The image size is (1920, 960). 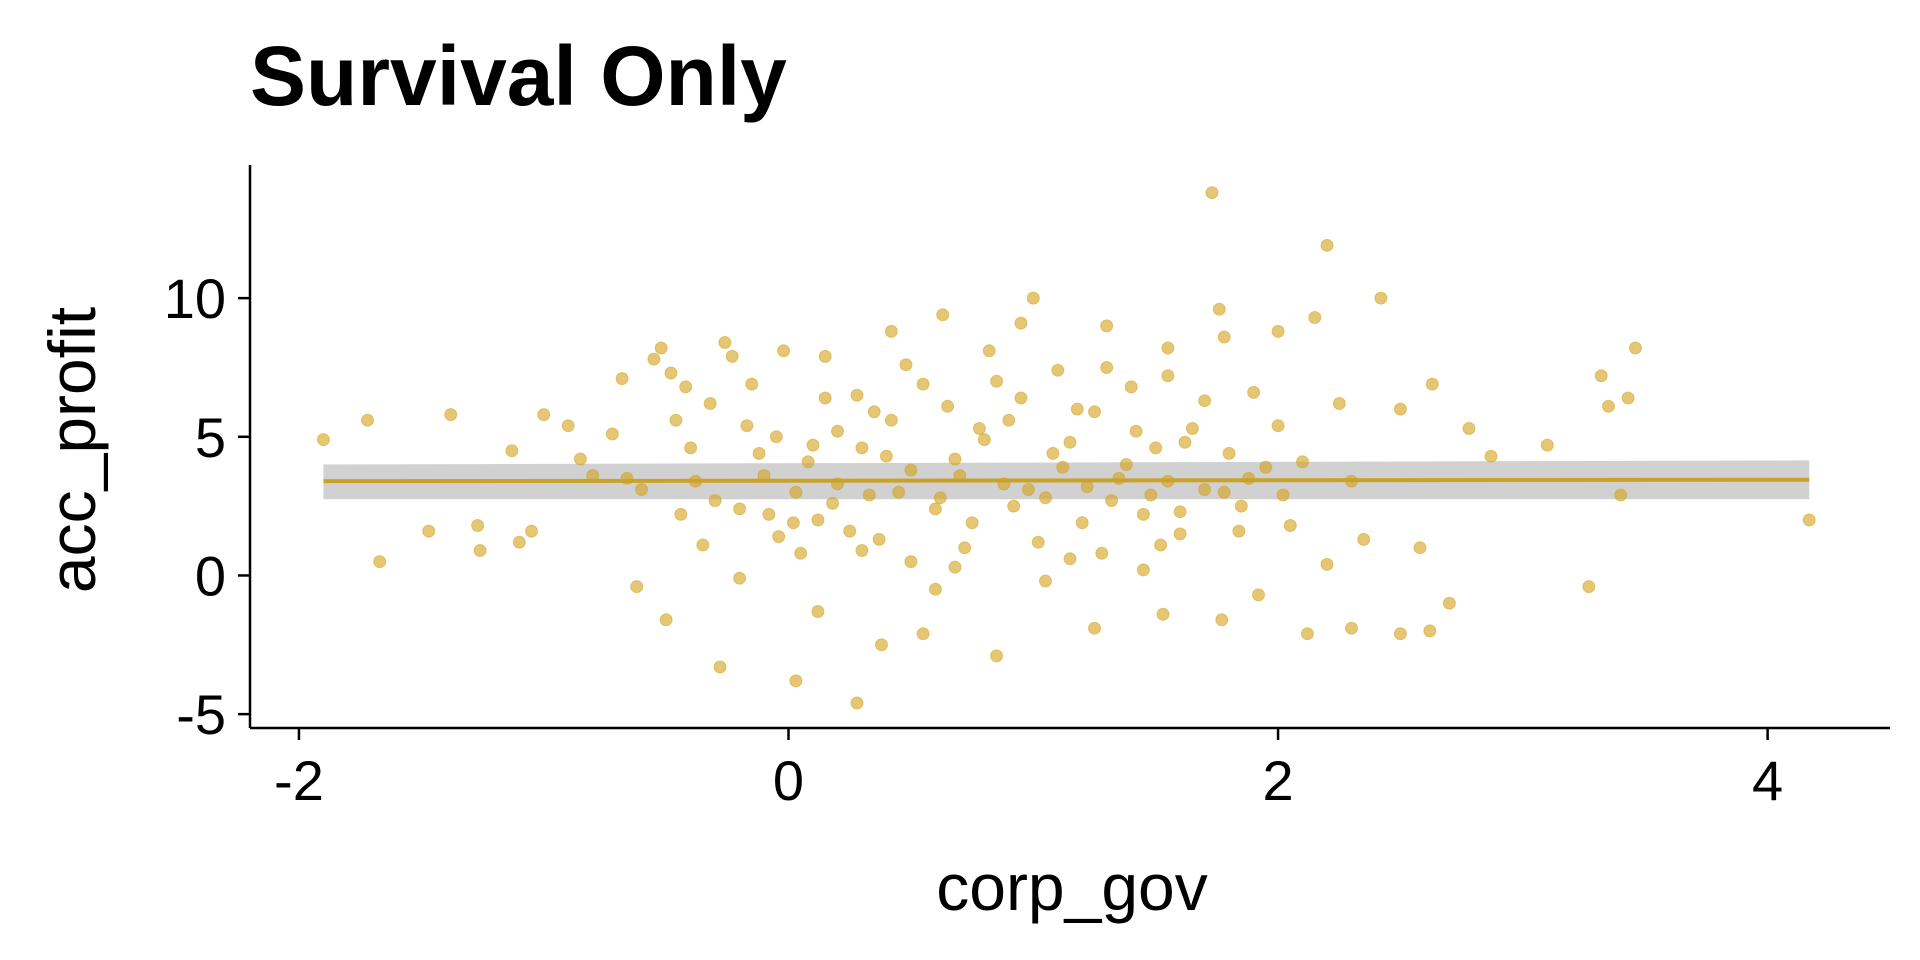 I want to click on y-axis-label: acc_profit, so click(x=72, y=450).